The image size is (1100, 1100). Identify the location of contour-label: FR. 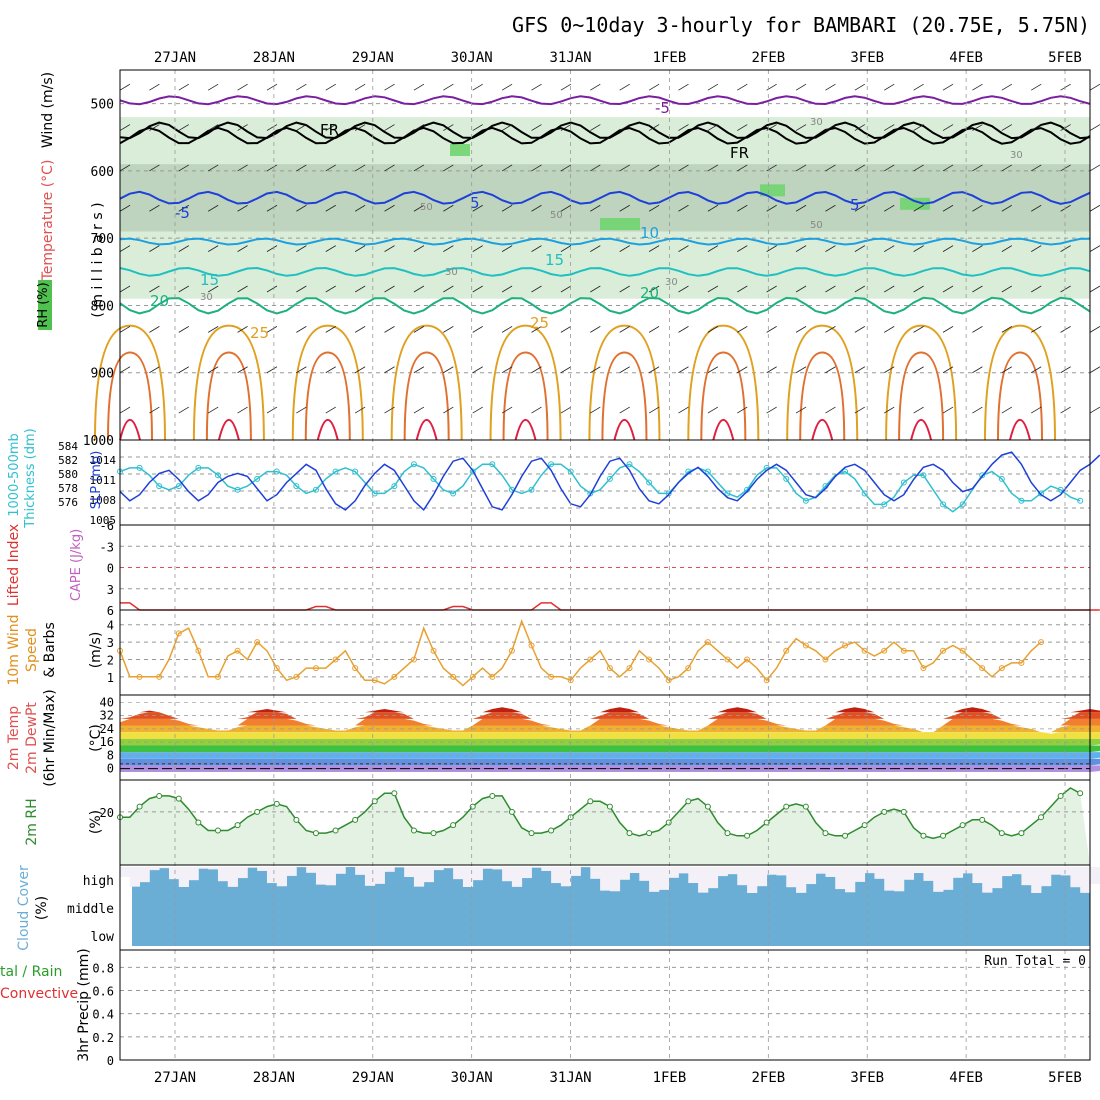
(329, 130).